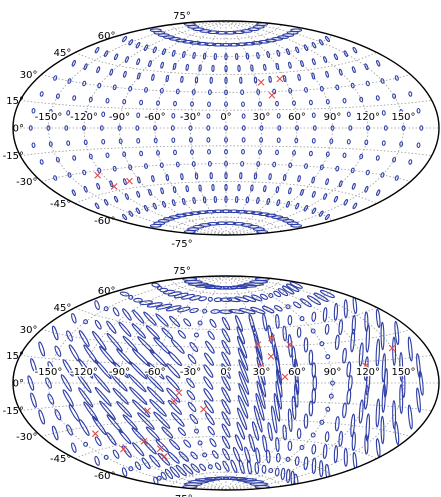  Describe the element at coordinates (18, 384) in the screenshot. I see `lat-tick-label: 0°` at that location.